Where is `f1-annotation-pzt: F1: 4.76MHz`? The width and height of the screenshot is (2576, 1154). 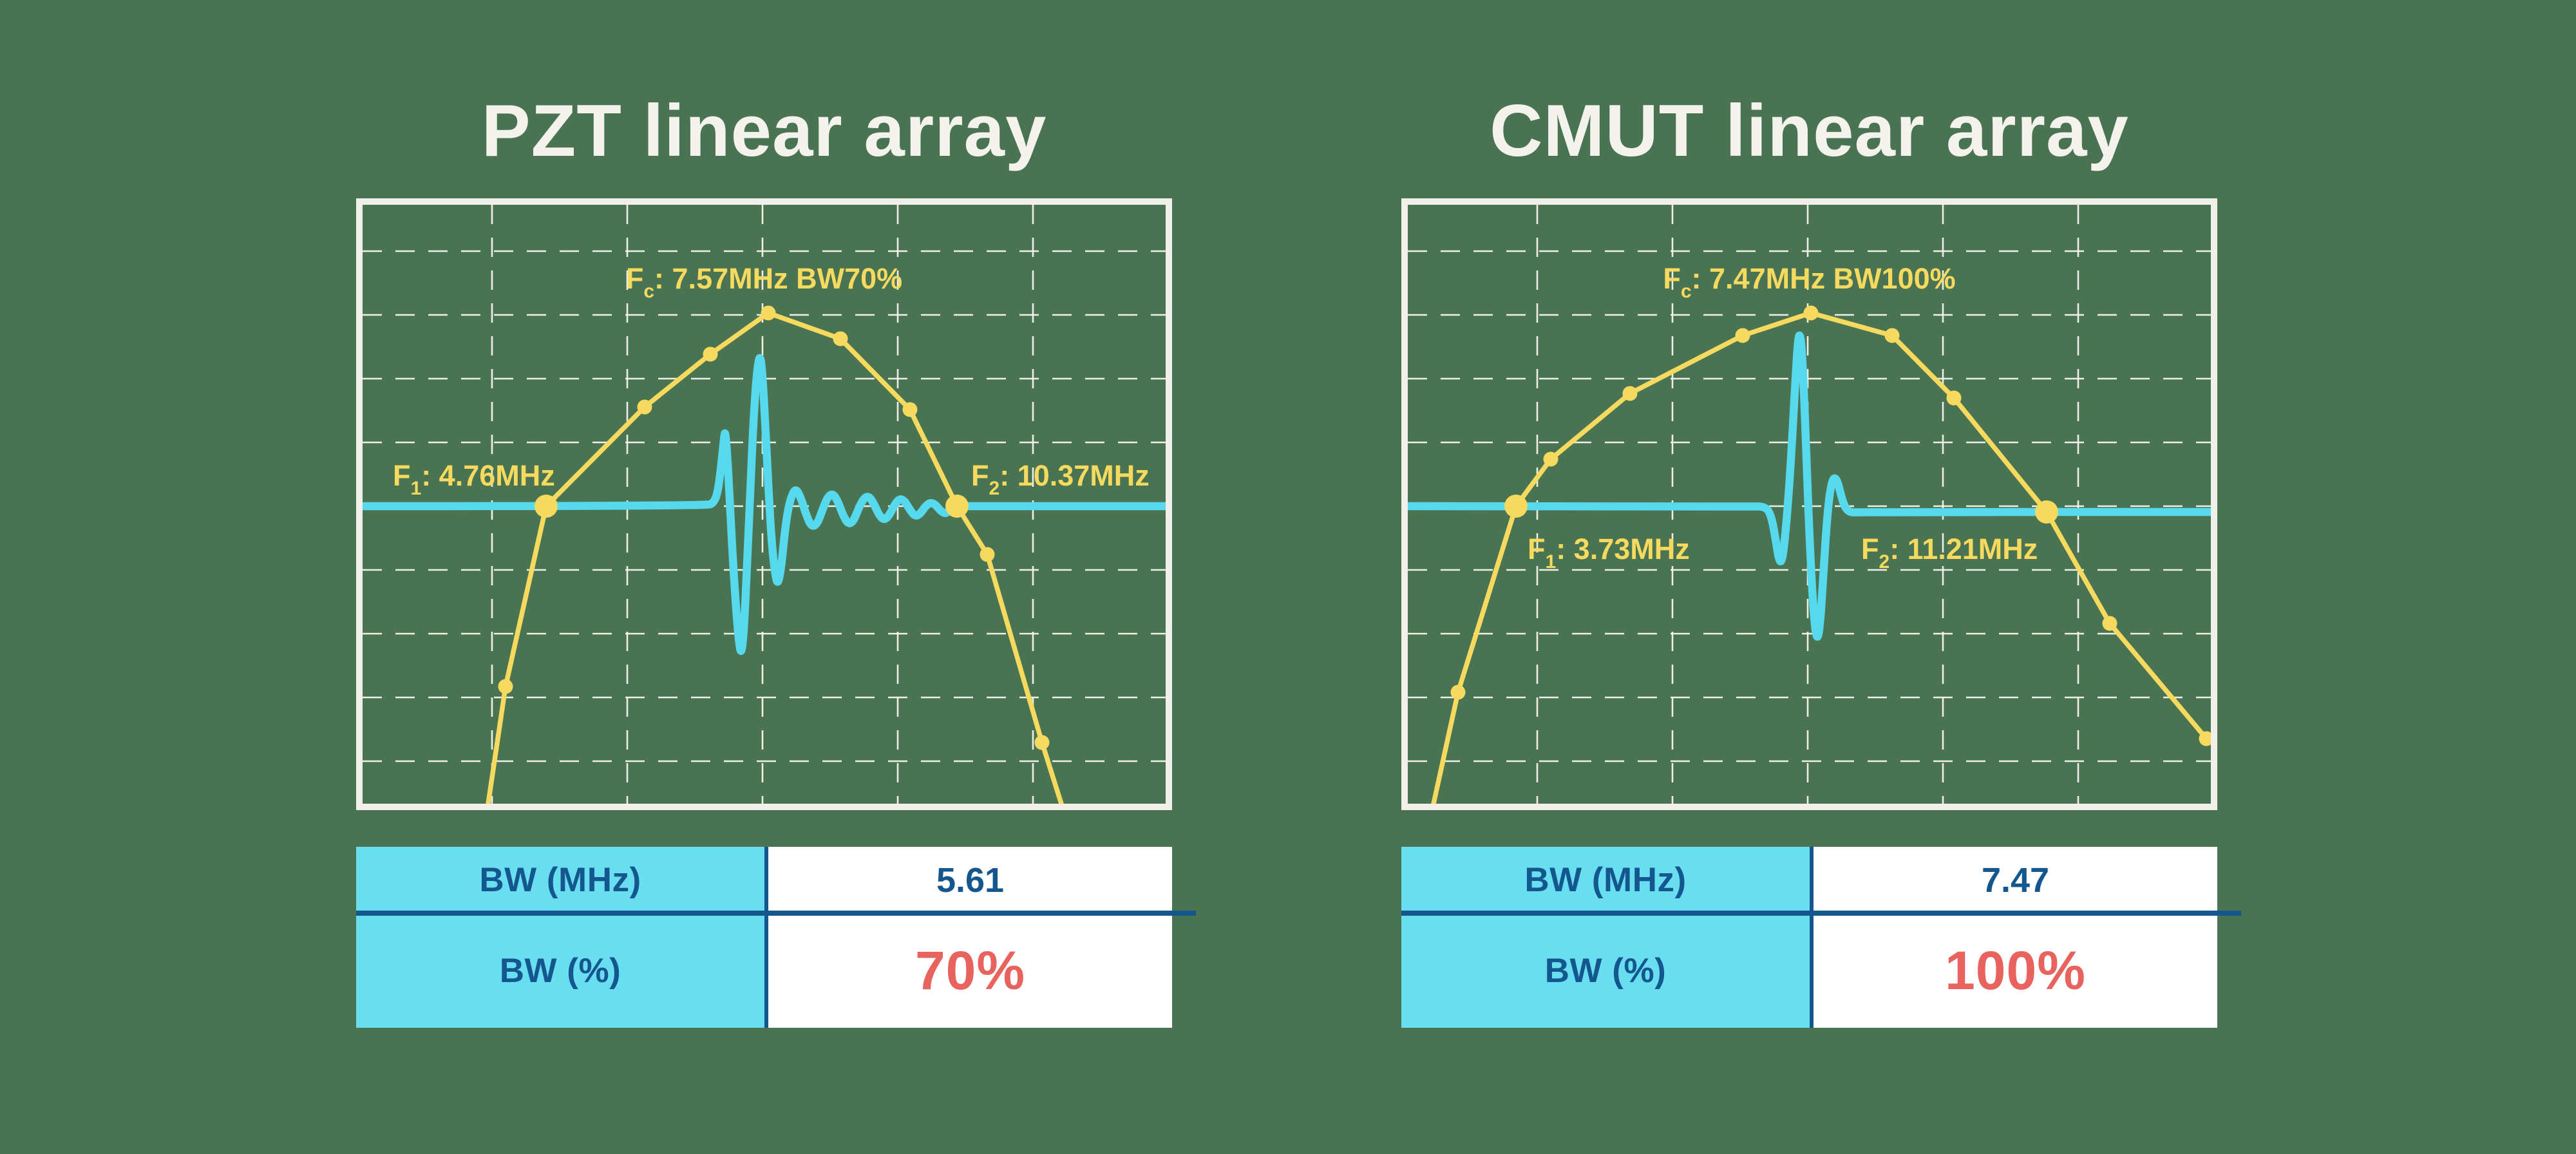
f1-annotation-pzt: F1: 4.76MHz is located at coordinates (474, 478).